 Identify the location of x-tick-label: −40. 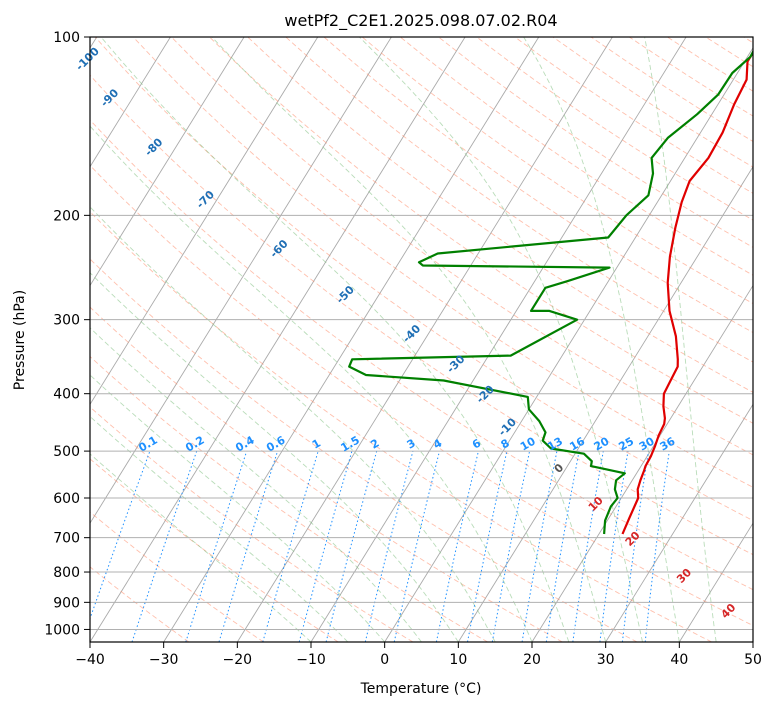
(90, 660).